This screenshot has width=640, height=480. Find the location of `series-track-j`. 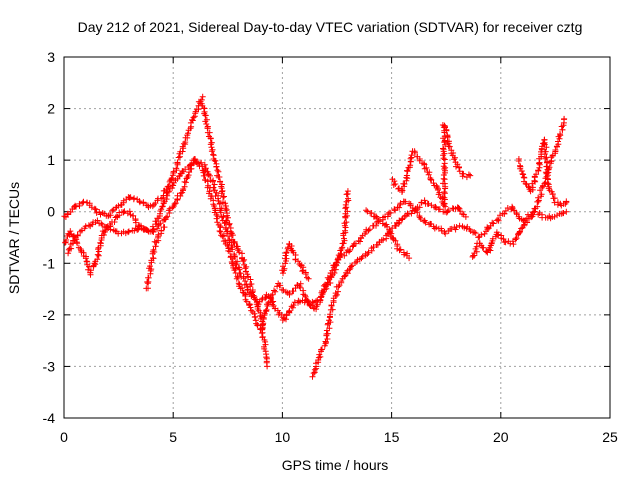

series-track-j is located at coordinates (542, 172).